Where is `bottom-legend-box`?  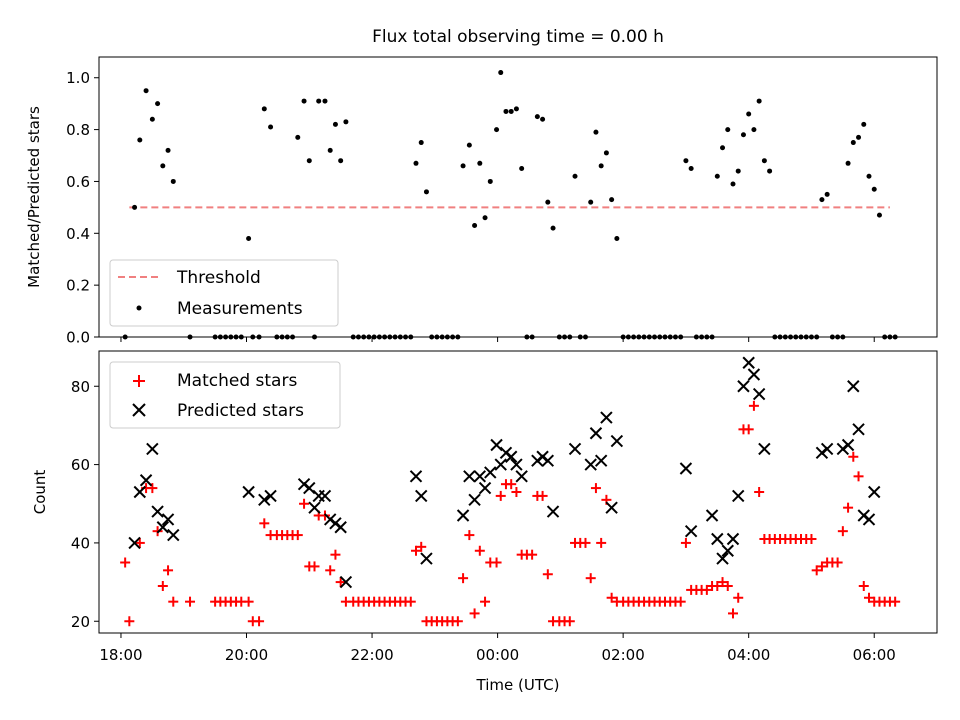
bottom-legend-box is located at coordinates (225, 395).